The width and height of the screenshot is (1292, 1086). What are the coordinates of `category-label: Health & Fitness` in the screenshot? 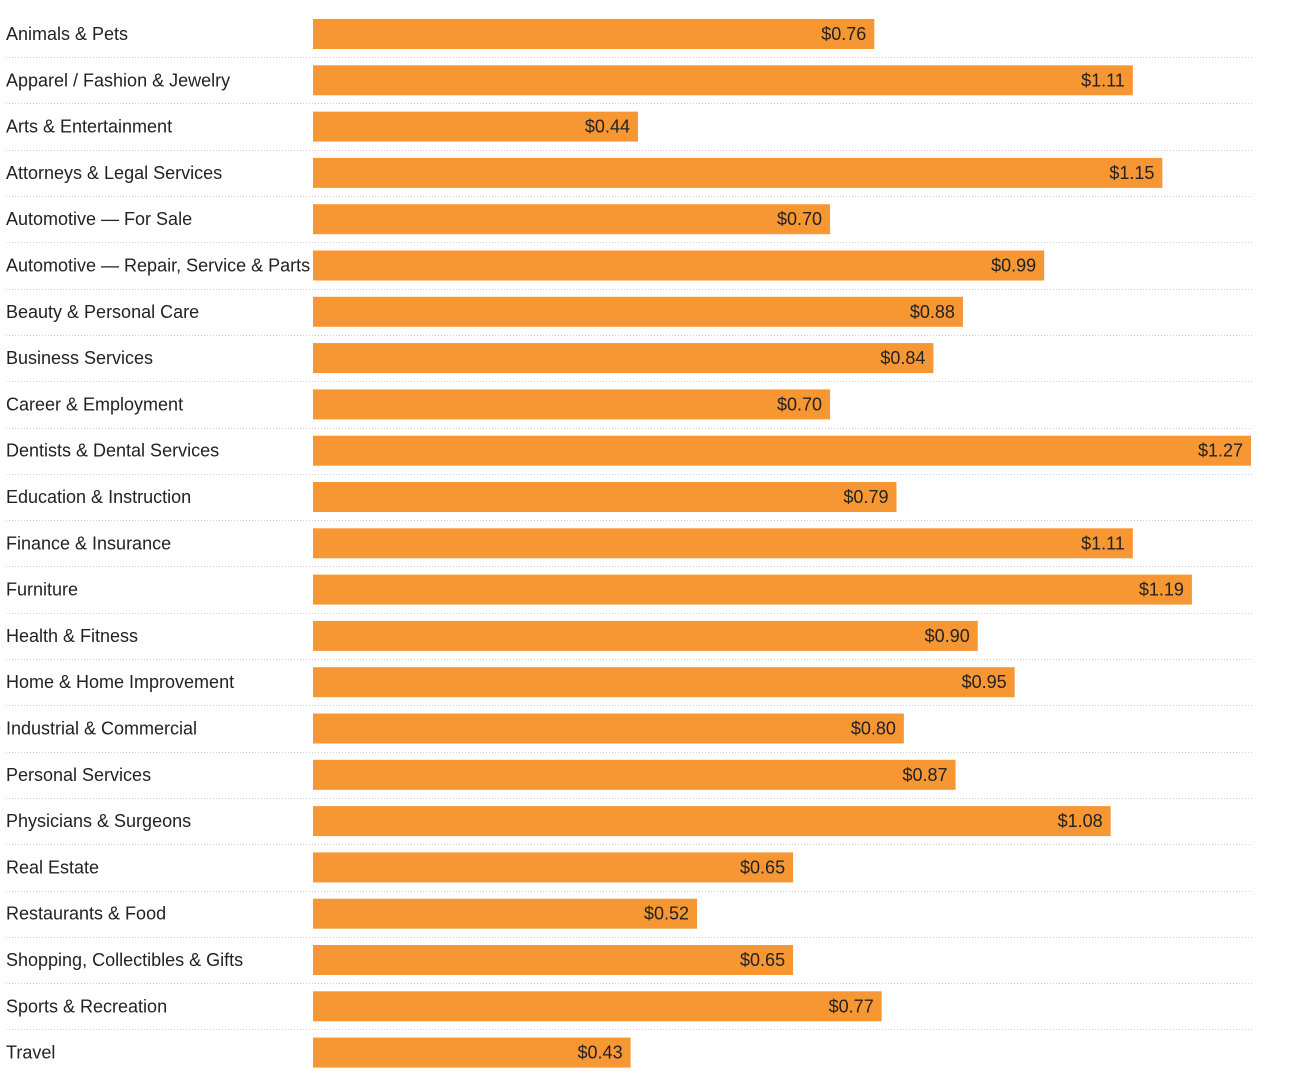 It's located at (72, 636).